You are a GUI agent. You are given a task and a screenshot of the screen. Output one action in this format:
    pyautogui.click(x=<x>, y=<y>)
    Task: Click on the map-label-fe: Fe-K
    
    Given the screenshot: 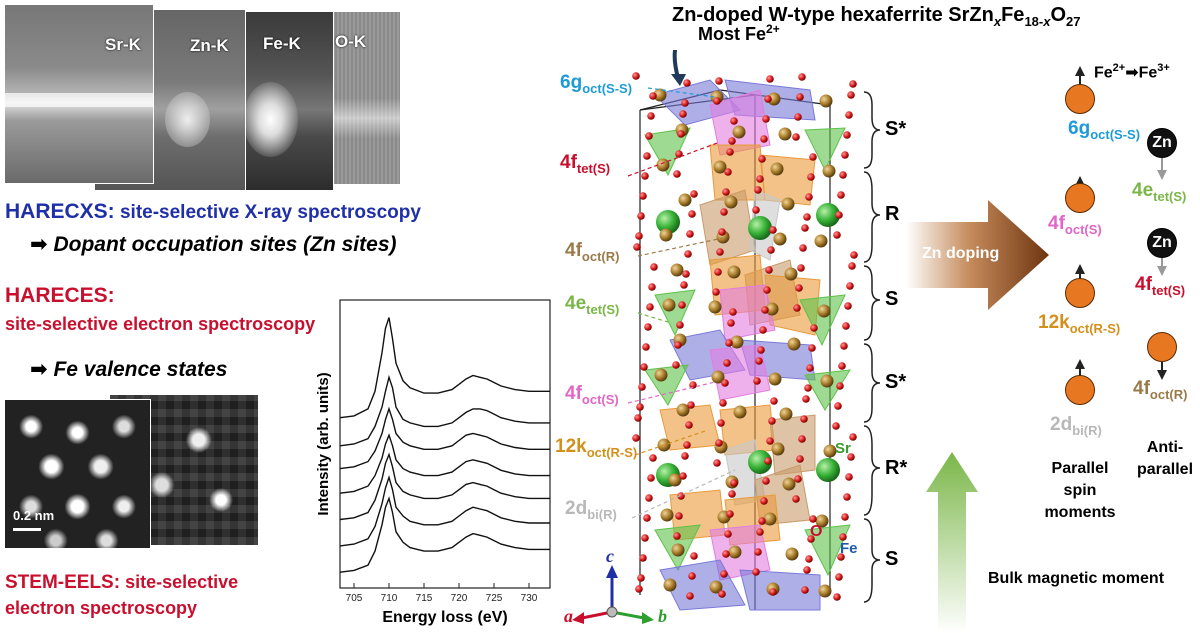 What is the action you would take?
    pyautogui.click(x=282, y=43)
    